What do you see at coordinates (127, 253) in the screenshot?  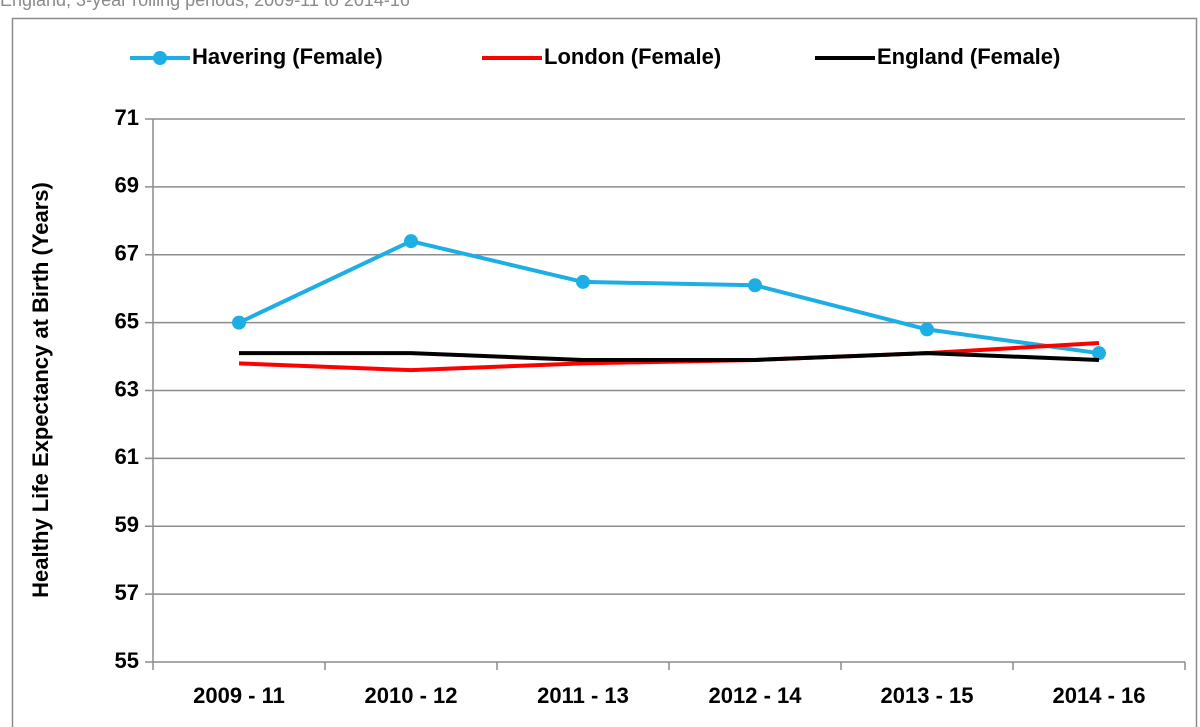 I see `y-tick-label: 67` at bounding box center [127, 253].